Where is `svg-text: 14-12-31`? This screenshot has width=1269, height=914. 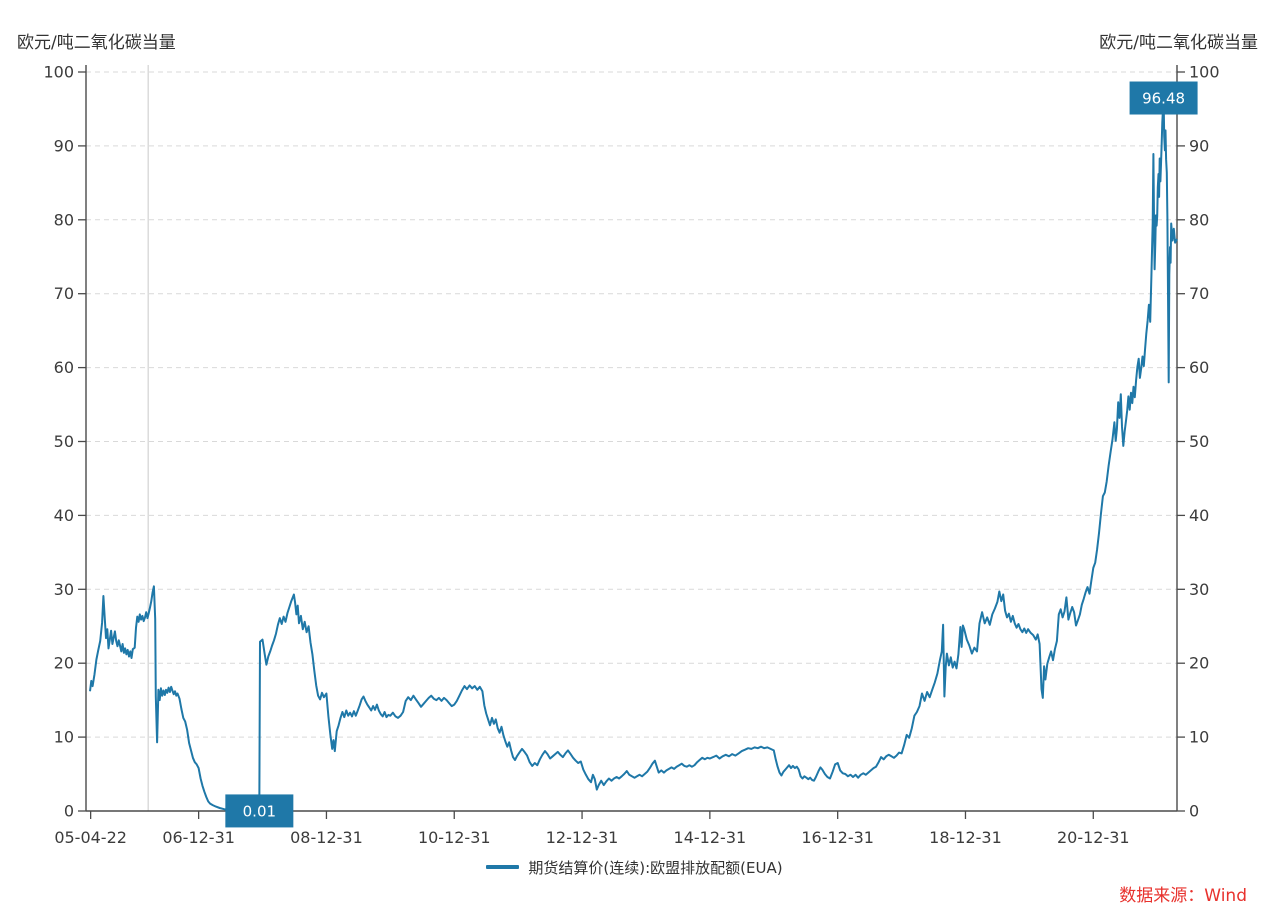 svg-text: 14-12-31 is located at coordinates (710, 837).